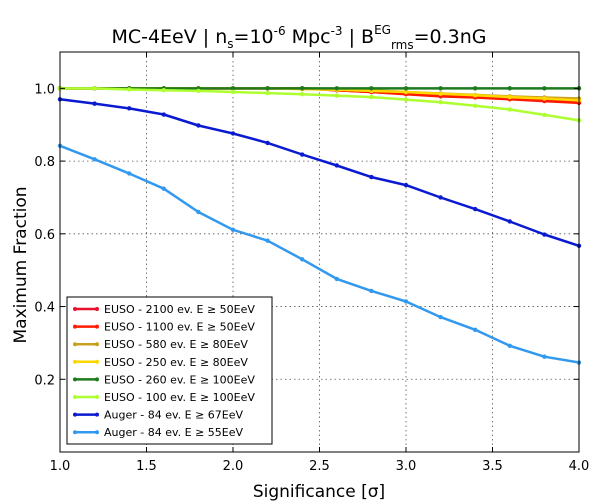  I want to click on title-eq1: =10, so click(254, 37).